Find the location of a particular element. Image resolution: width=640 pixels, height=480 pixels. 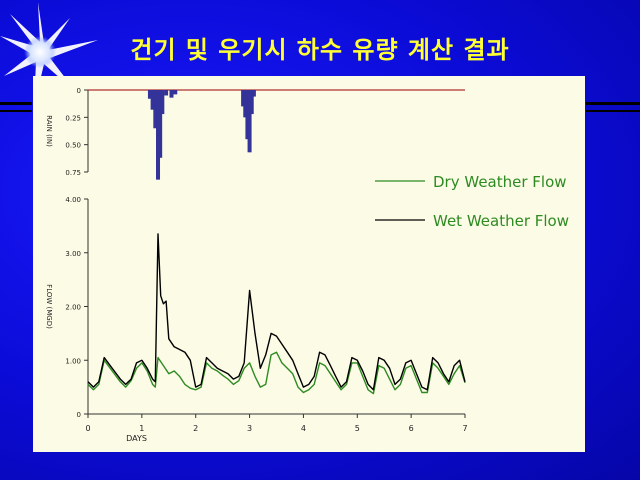

x-tick-label: 1 is located at coordinates (141, 428).